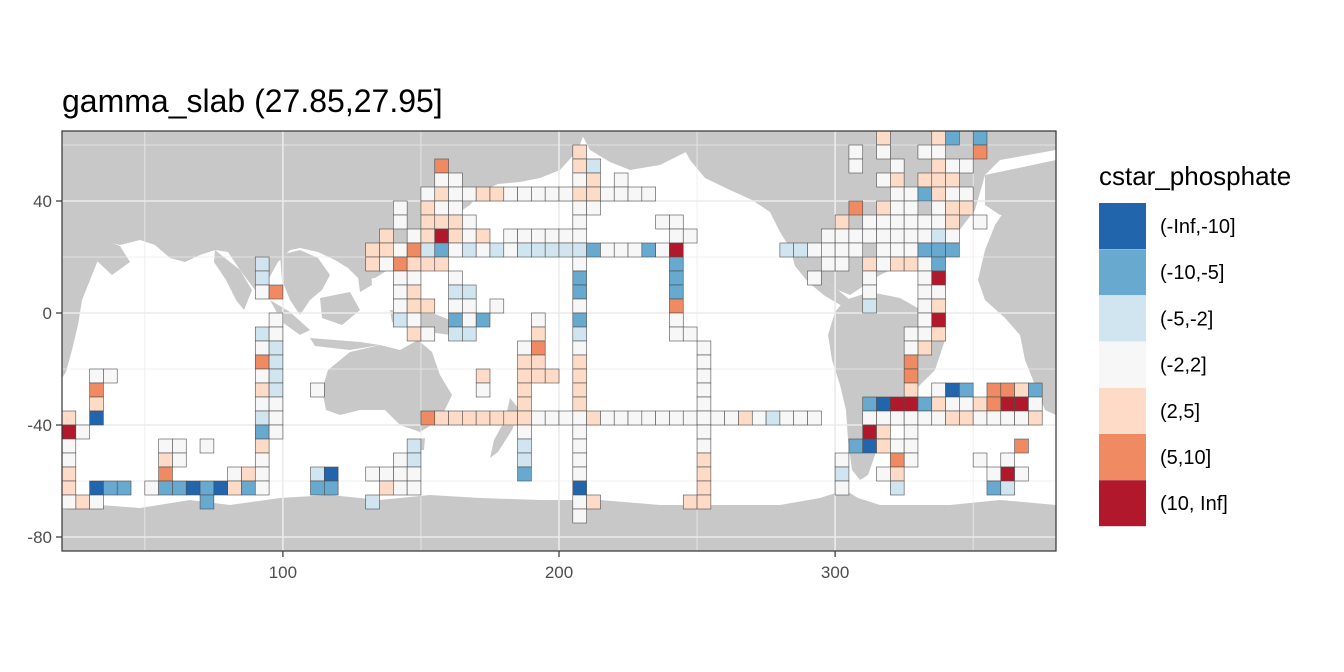  What do you see at coordinates (559, 572) in the screenshot?
I see `x-tick-label: 200` at bounding box center [559, 572].